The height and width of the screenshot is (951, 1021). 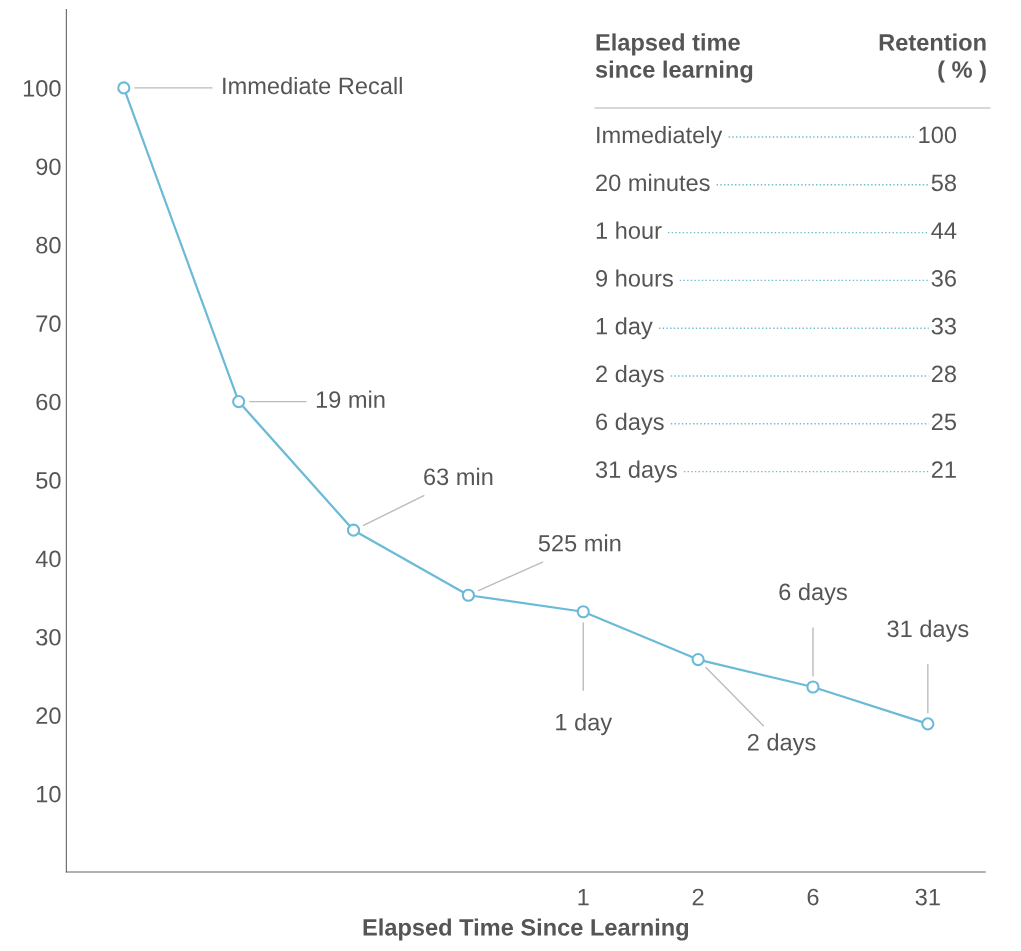 What do you see at coordinates (944, 422) in the screenshot?
I see `annotation: 25` at bounding box center [944, 422].